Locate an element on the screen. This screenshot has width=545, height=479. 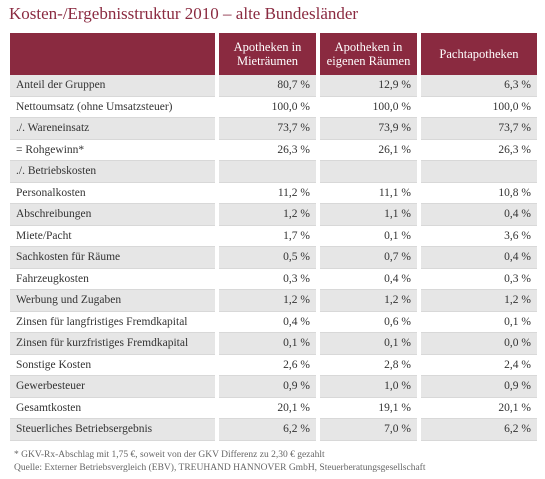
row-label: Nettoumsatz (ohne Umsatzsteuer) is located at coordinates (112, 107).